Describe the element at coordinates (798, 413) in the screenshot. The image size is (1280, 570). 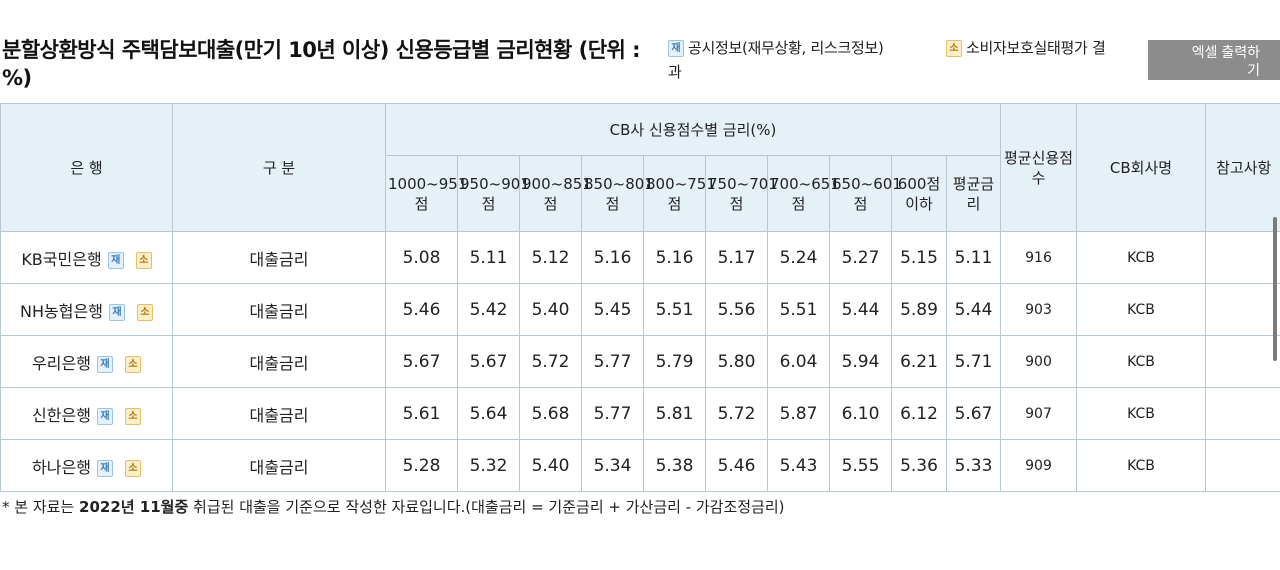
I see `rate-cell: 5.87` at that location.